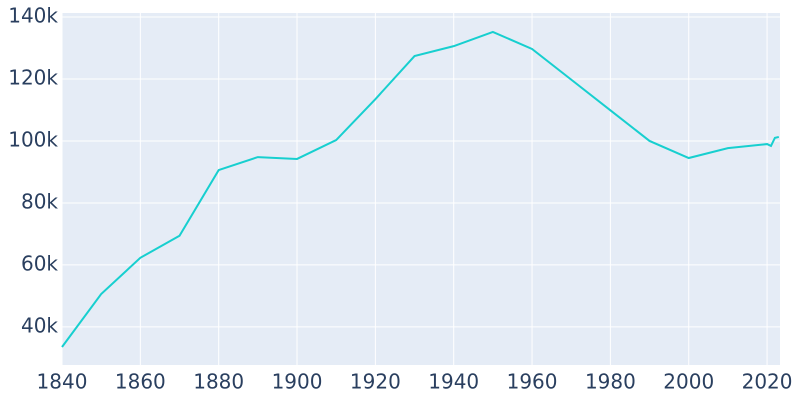 The image size is (800, 400). I want to click on y-tick-label: 100k, so click(33, 139).